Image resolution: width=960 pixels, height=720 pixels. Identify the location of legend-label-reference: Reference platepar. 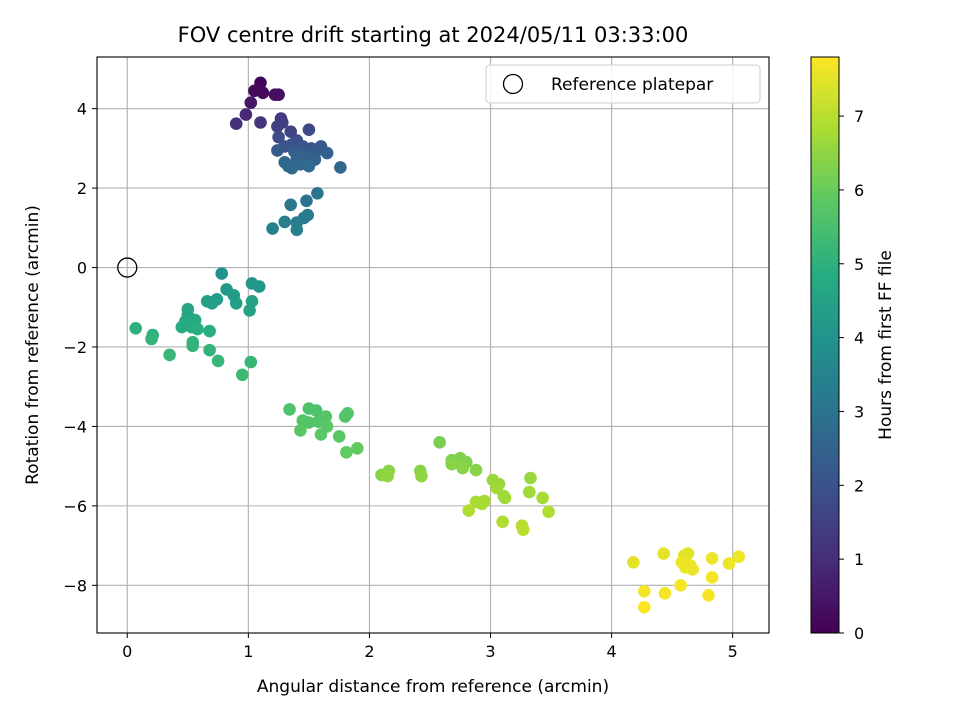
(632, 85).